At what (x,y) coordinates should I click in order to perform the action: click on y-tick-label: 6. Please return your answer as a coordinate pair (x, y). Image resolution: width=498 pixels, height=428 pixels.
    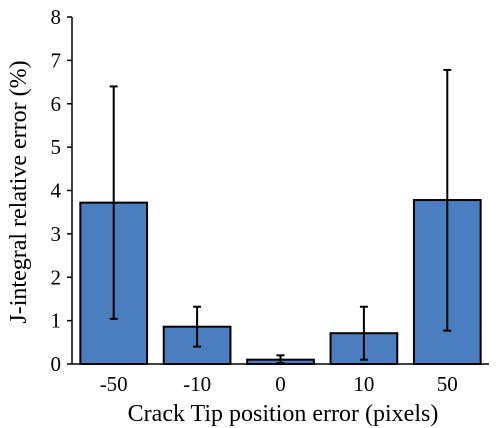
    Looking at the image, I should click on (56, 104).